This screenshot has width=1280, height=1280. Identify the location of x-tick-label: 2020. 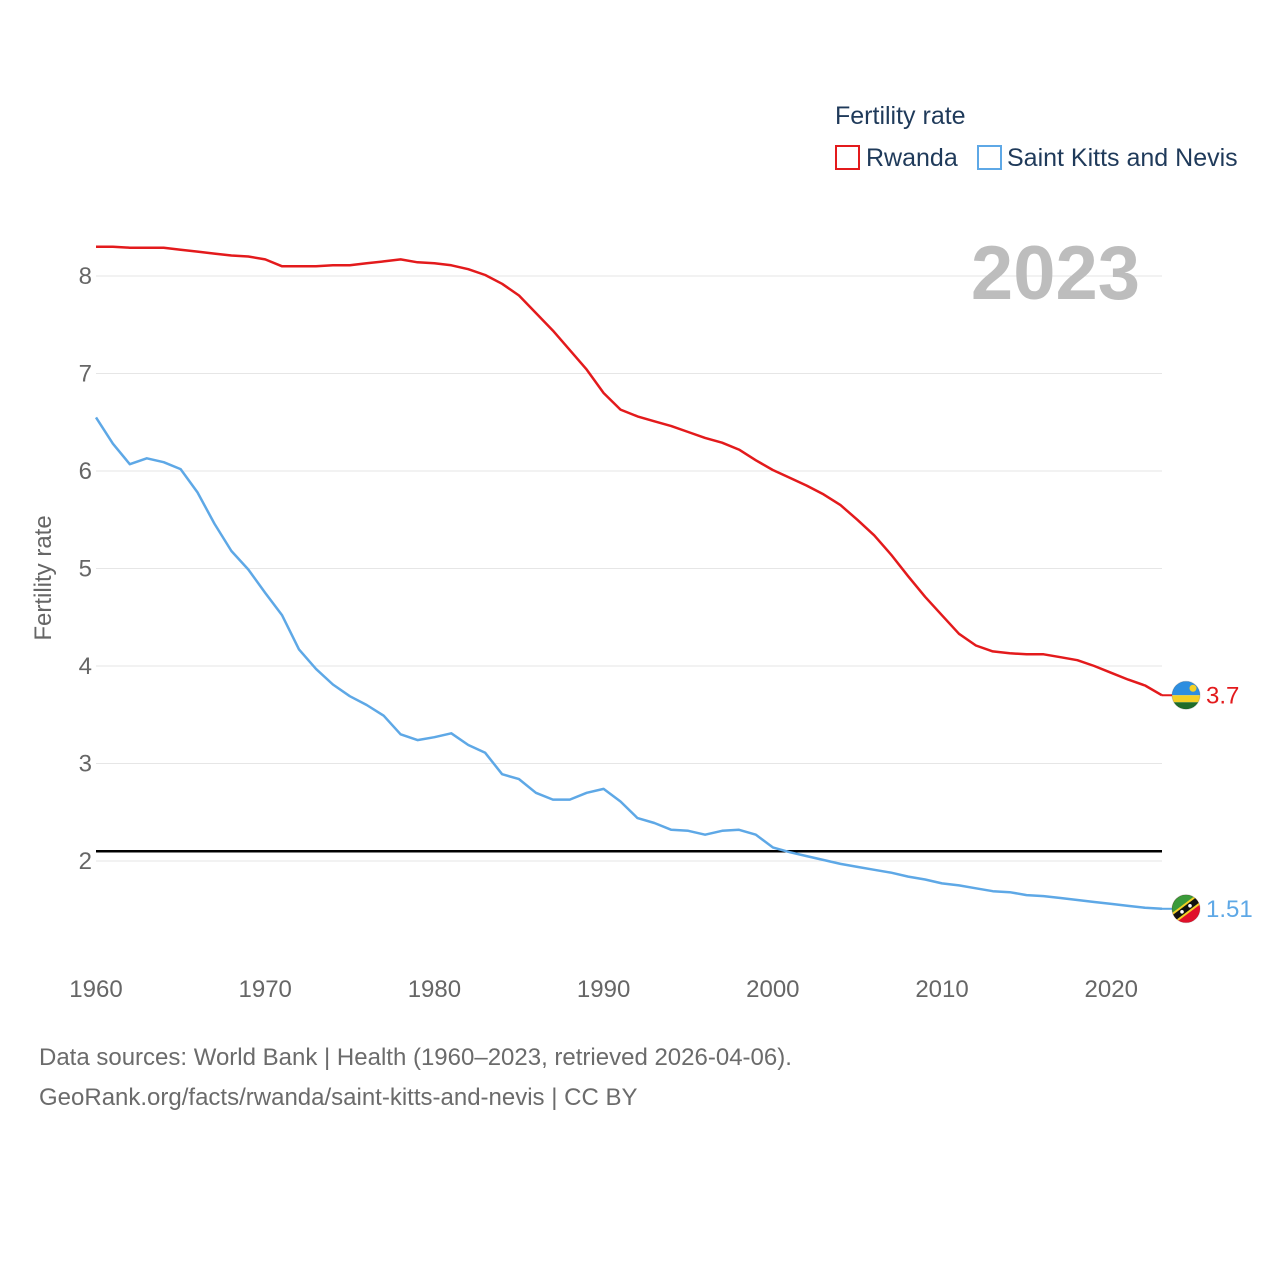
(1111, 989).